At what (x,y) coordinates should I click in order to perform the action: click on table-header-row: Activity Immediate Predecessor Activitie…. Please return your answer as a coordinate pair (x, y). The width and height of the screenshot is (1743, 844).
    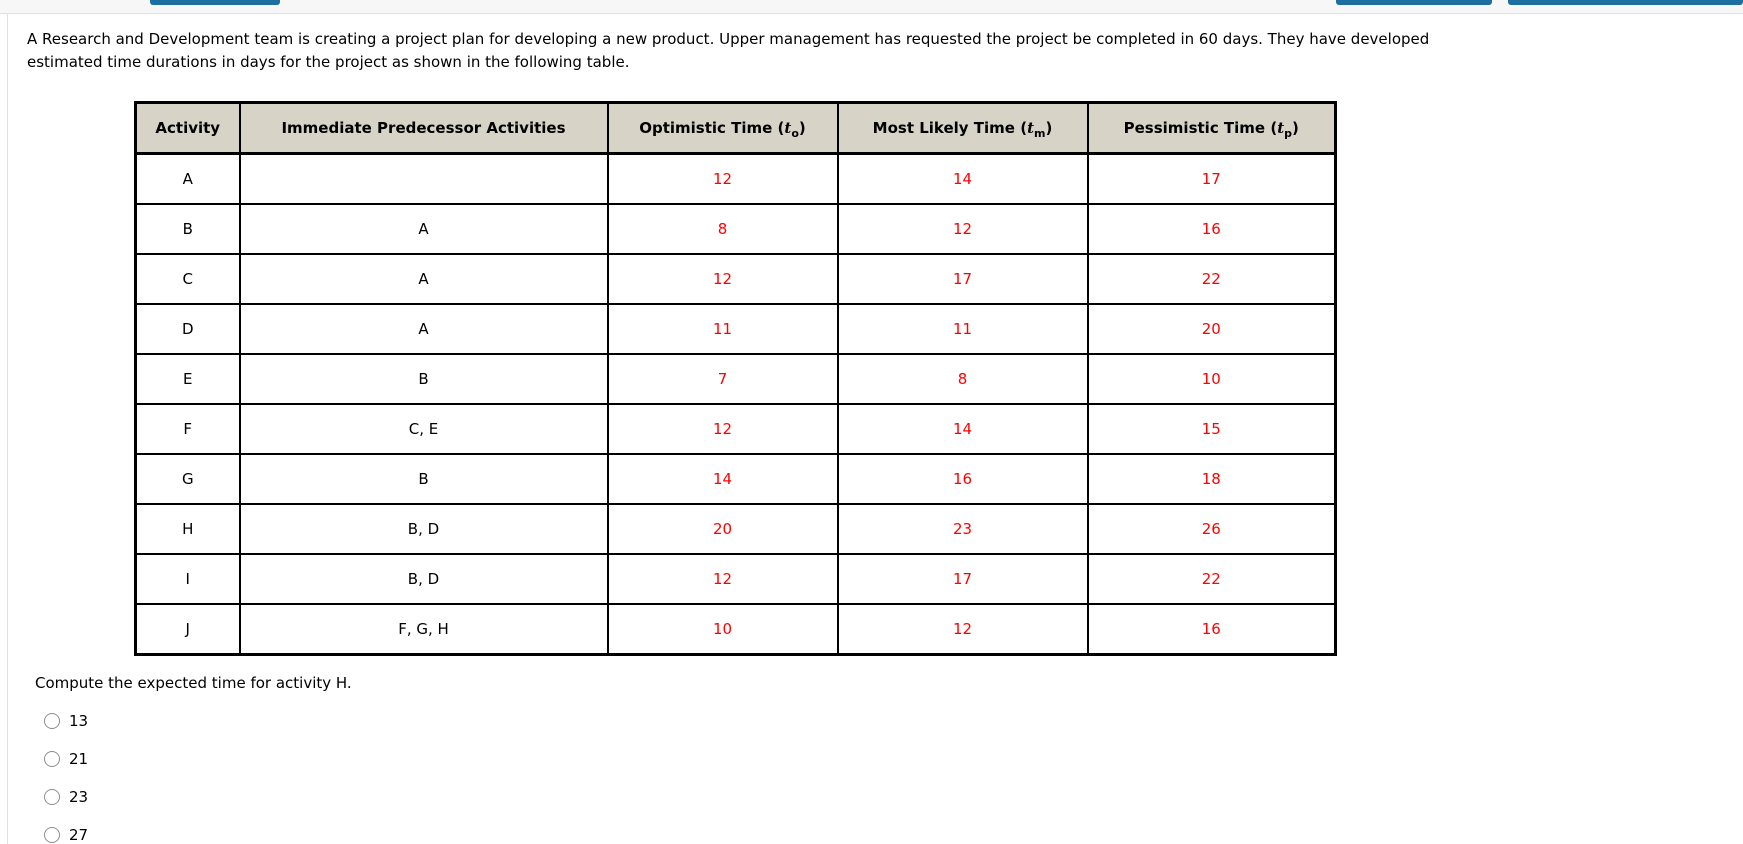
    Looking at the image, I should click on (735, 128).